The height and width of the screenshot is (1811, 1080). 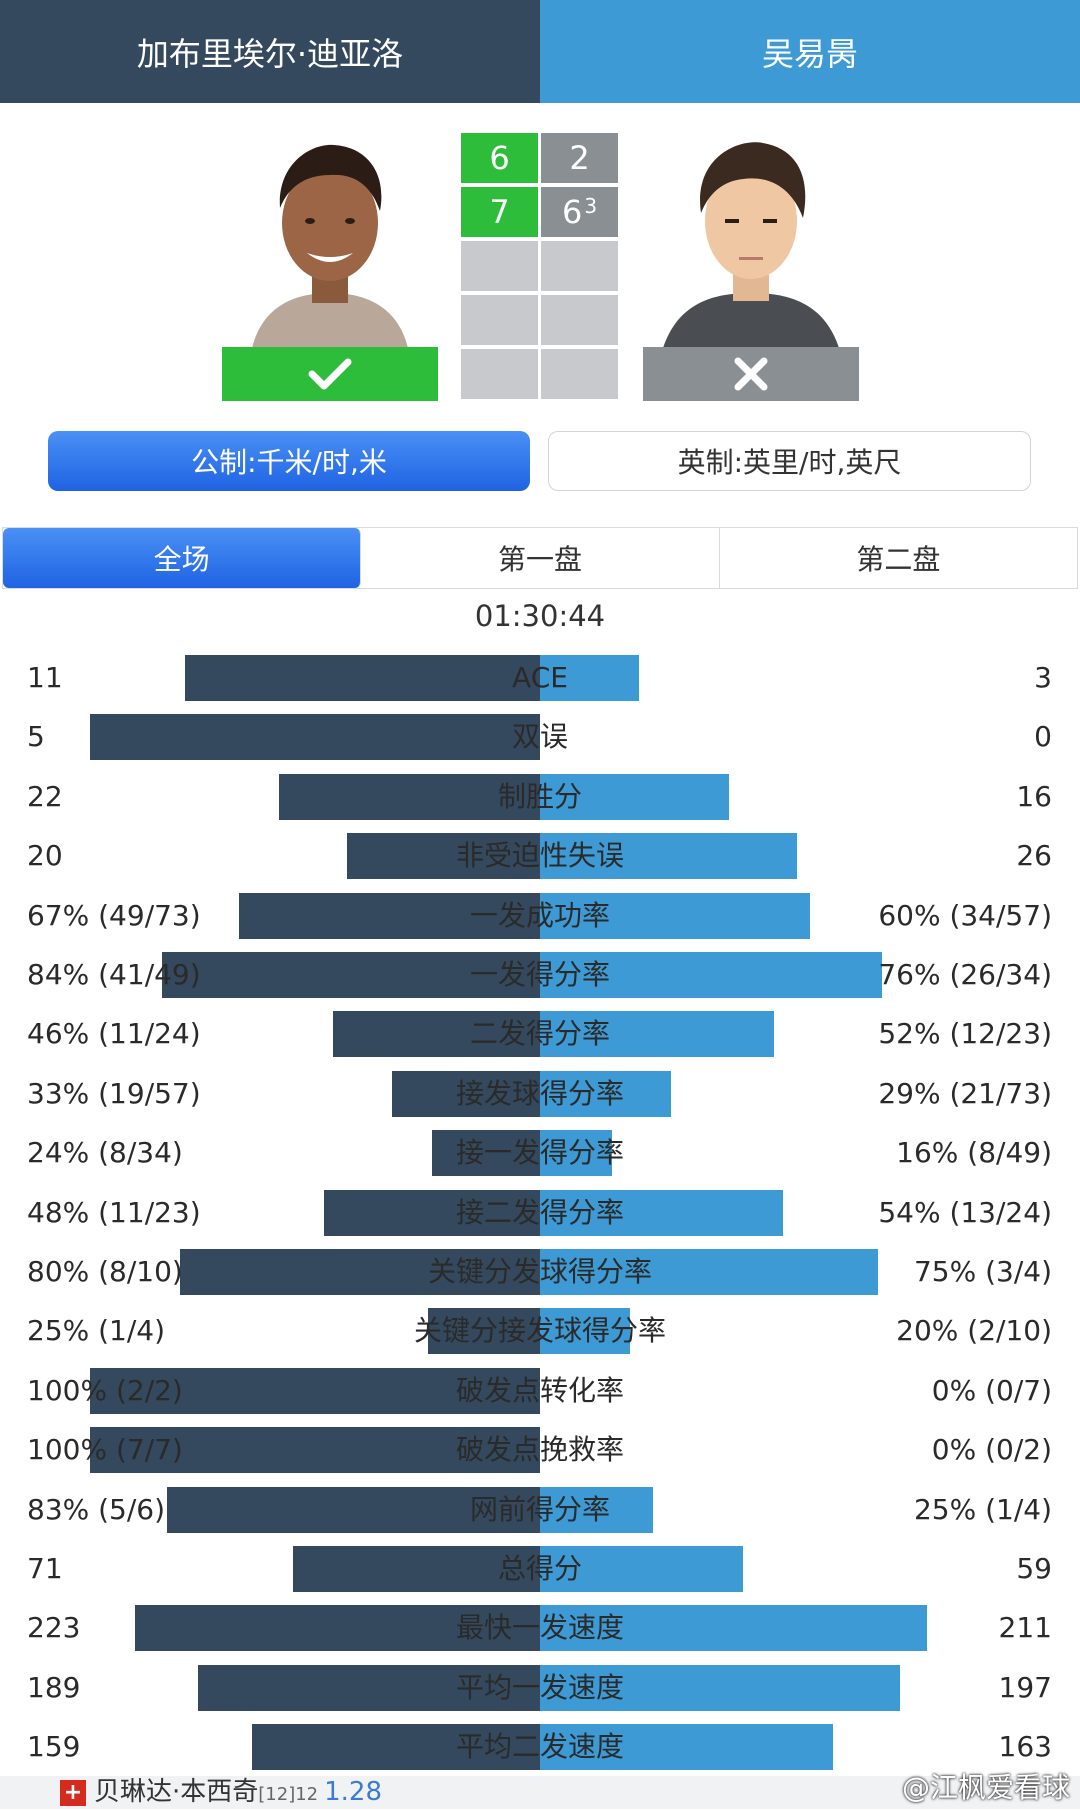 What do you see at coordinates (54, 1747) in the screenshot?
I see `stat-left-value: 159` at bounding box center [54, 1747].